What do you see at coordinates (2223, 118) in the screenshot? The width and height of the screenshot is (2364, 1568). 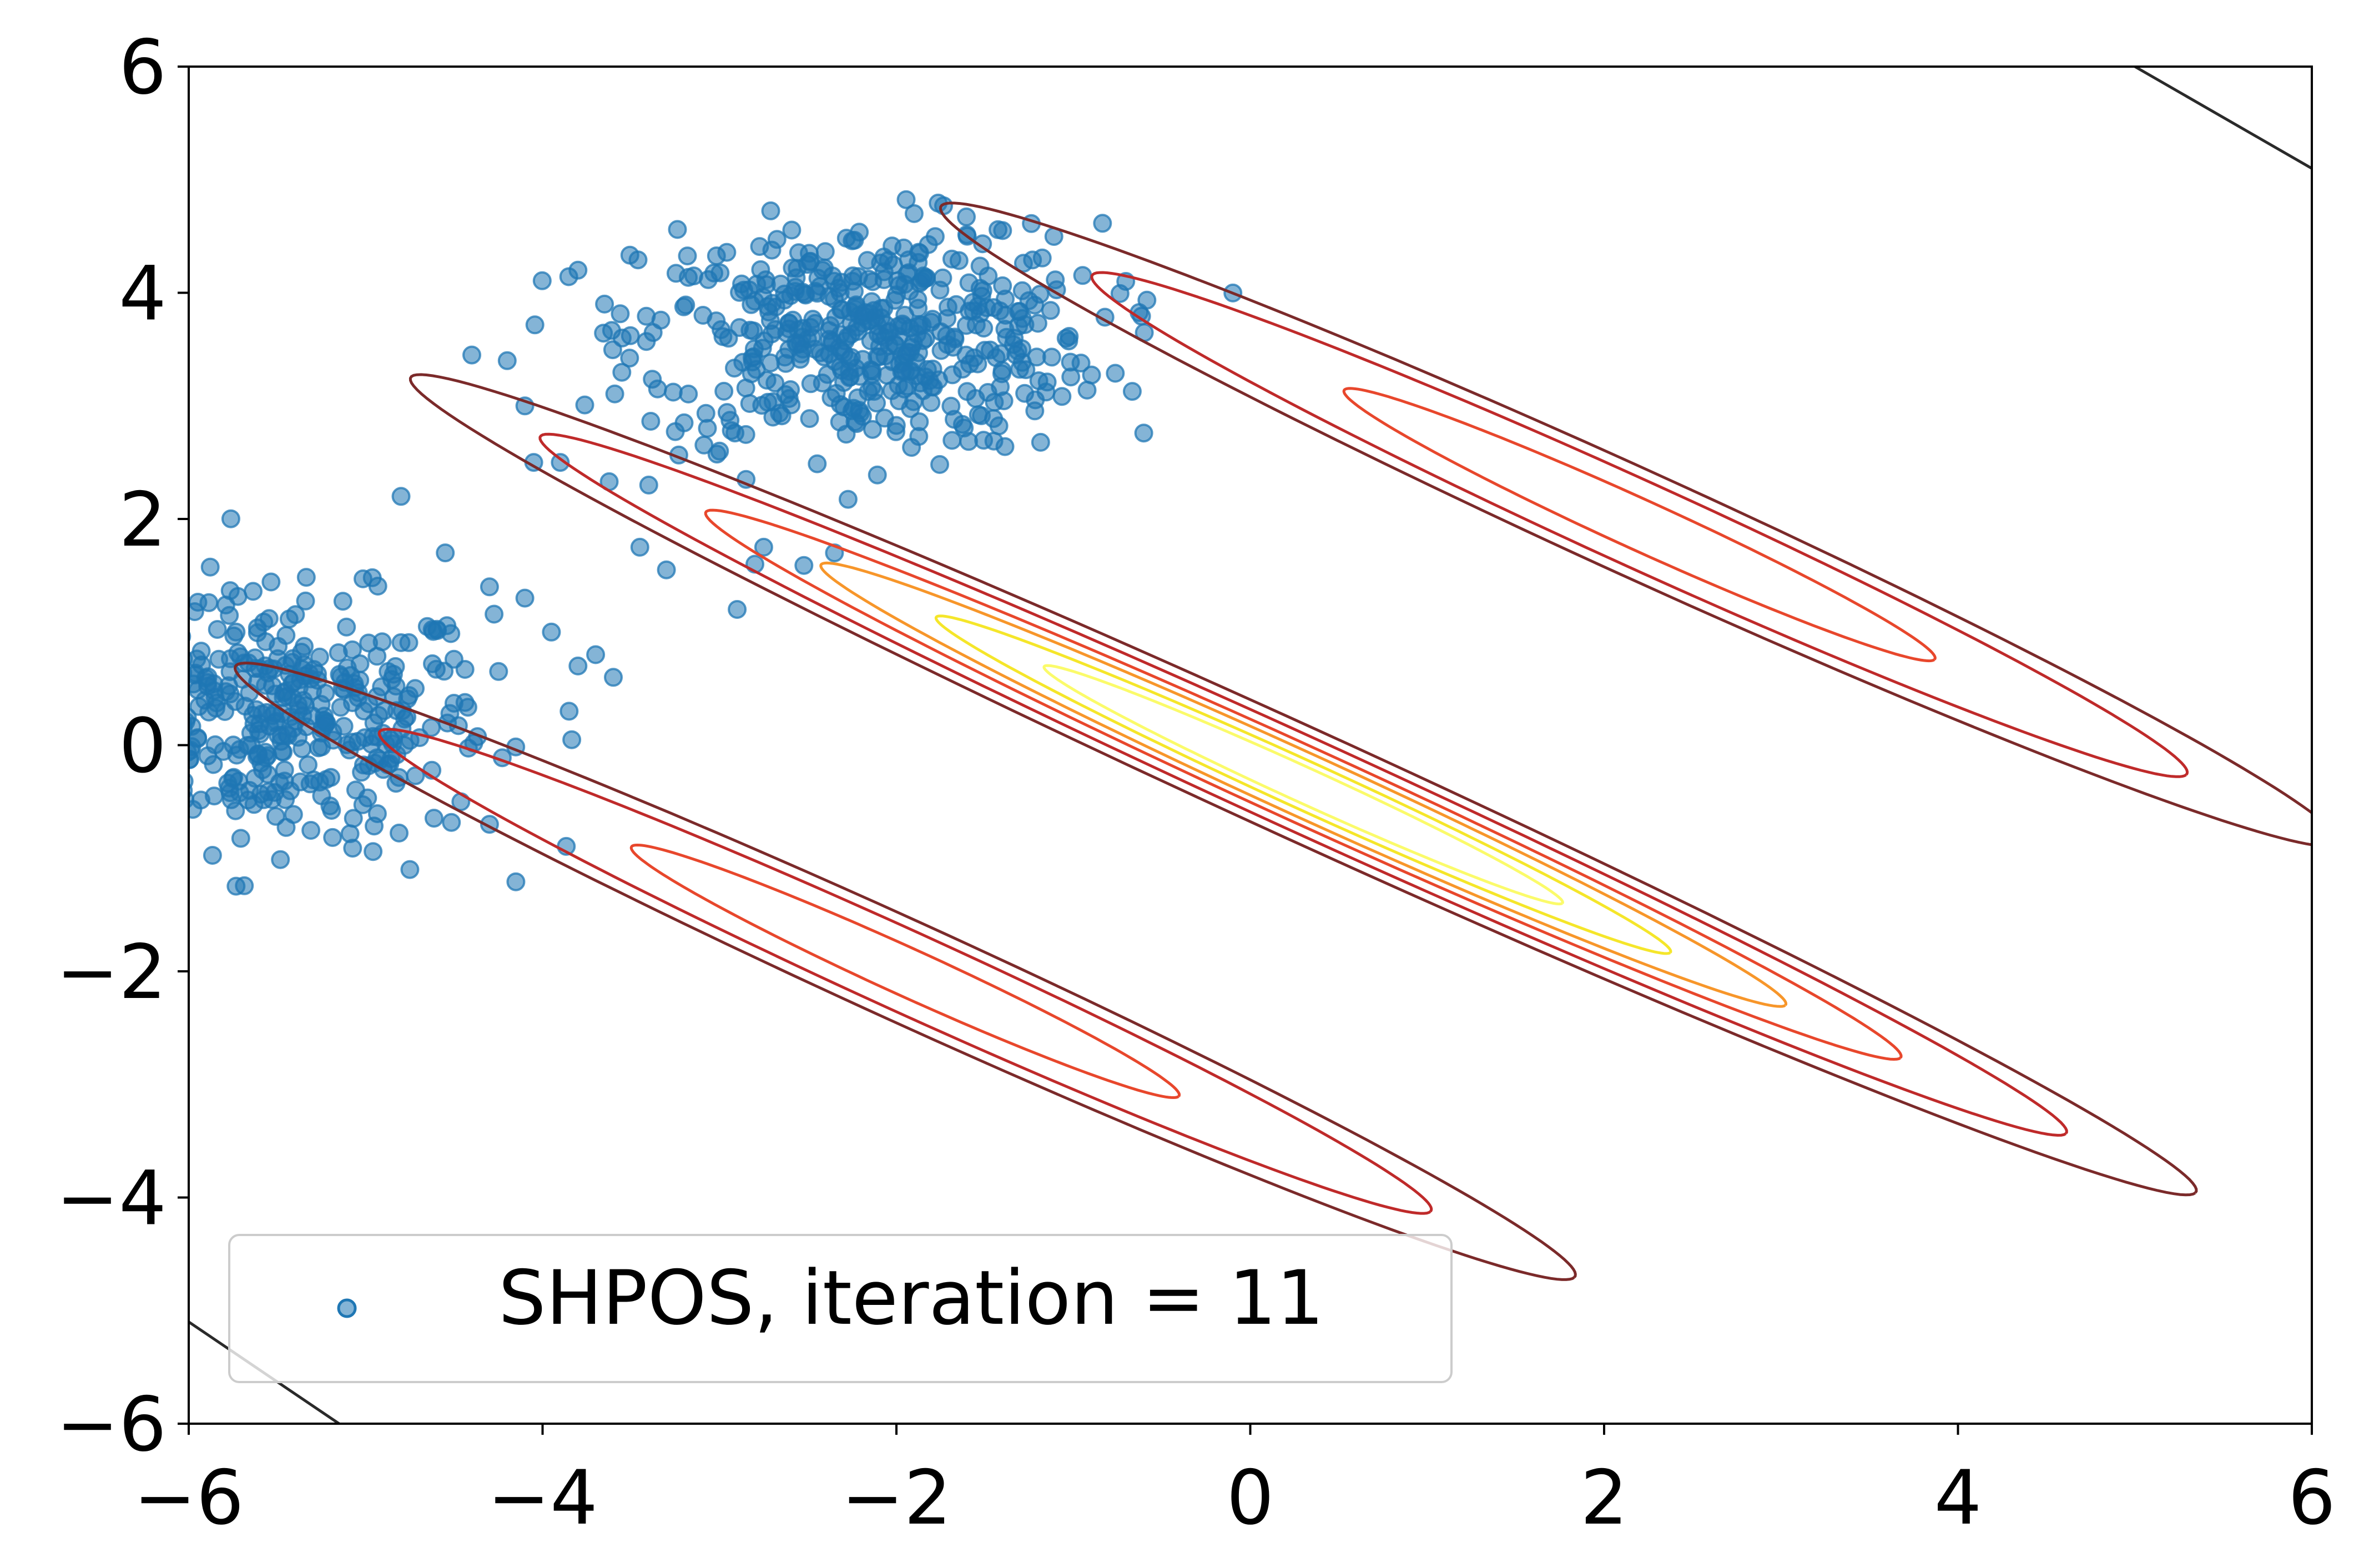 I see `boundary-line` at bounding box center [2223, 118].